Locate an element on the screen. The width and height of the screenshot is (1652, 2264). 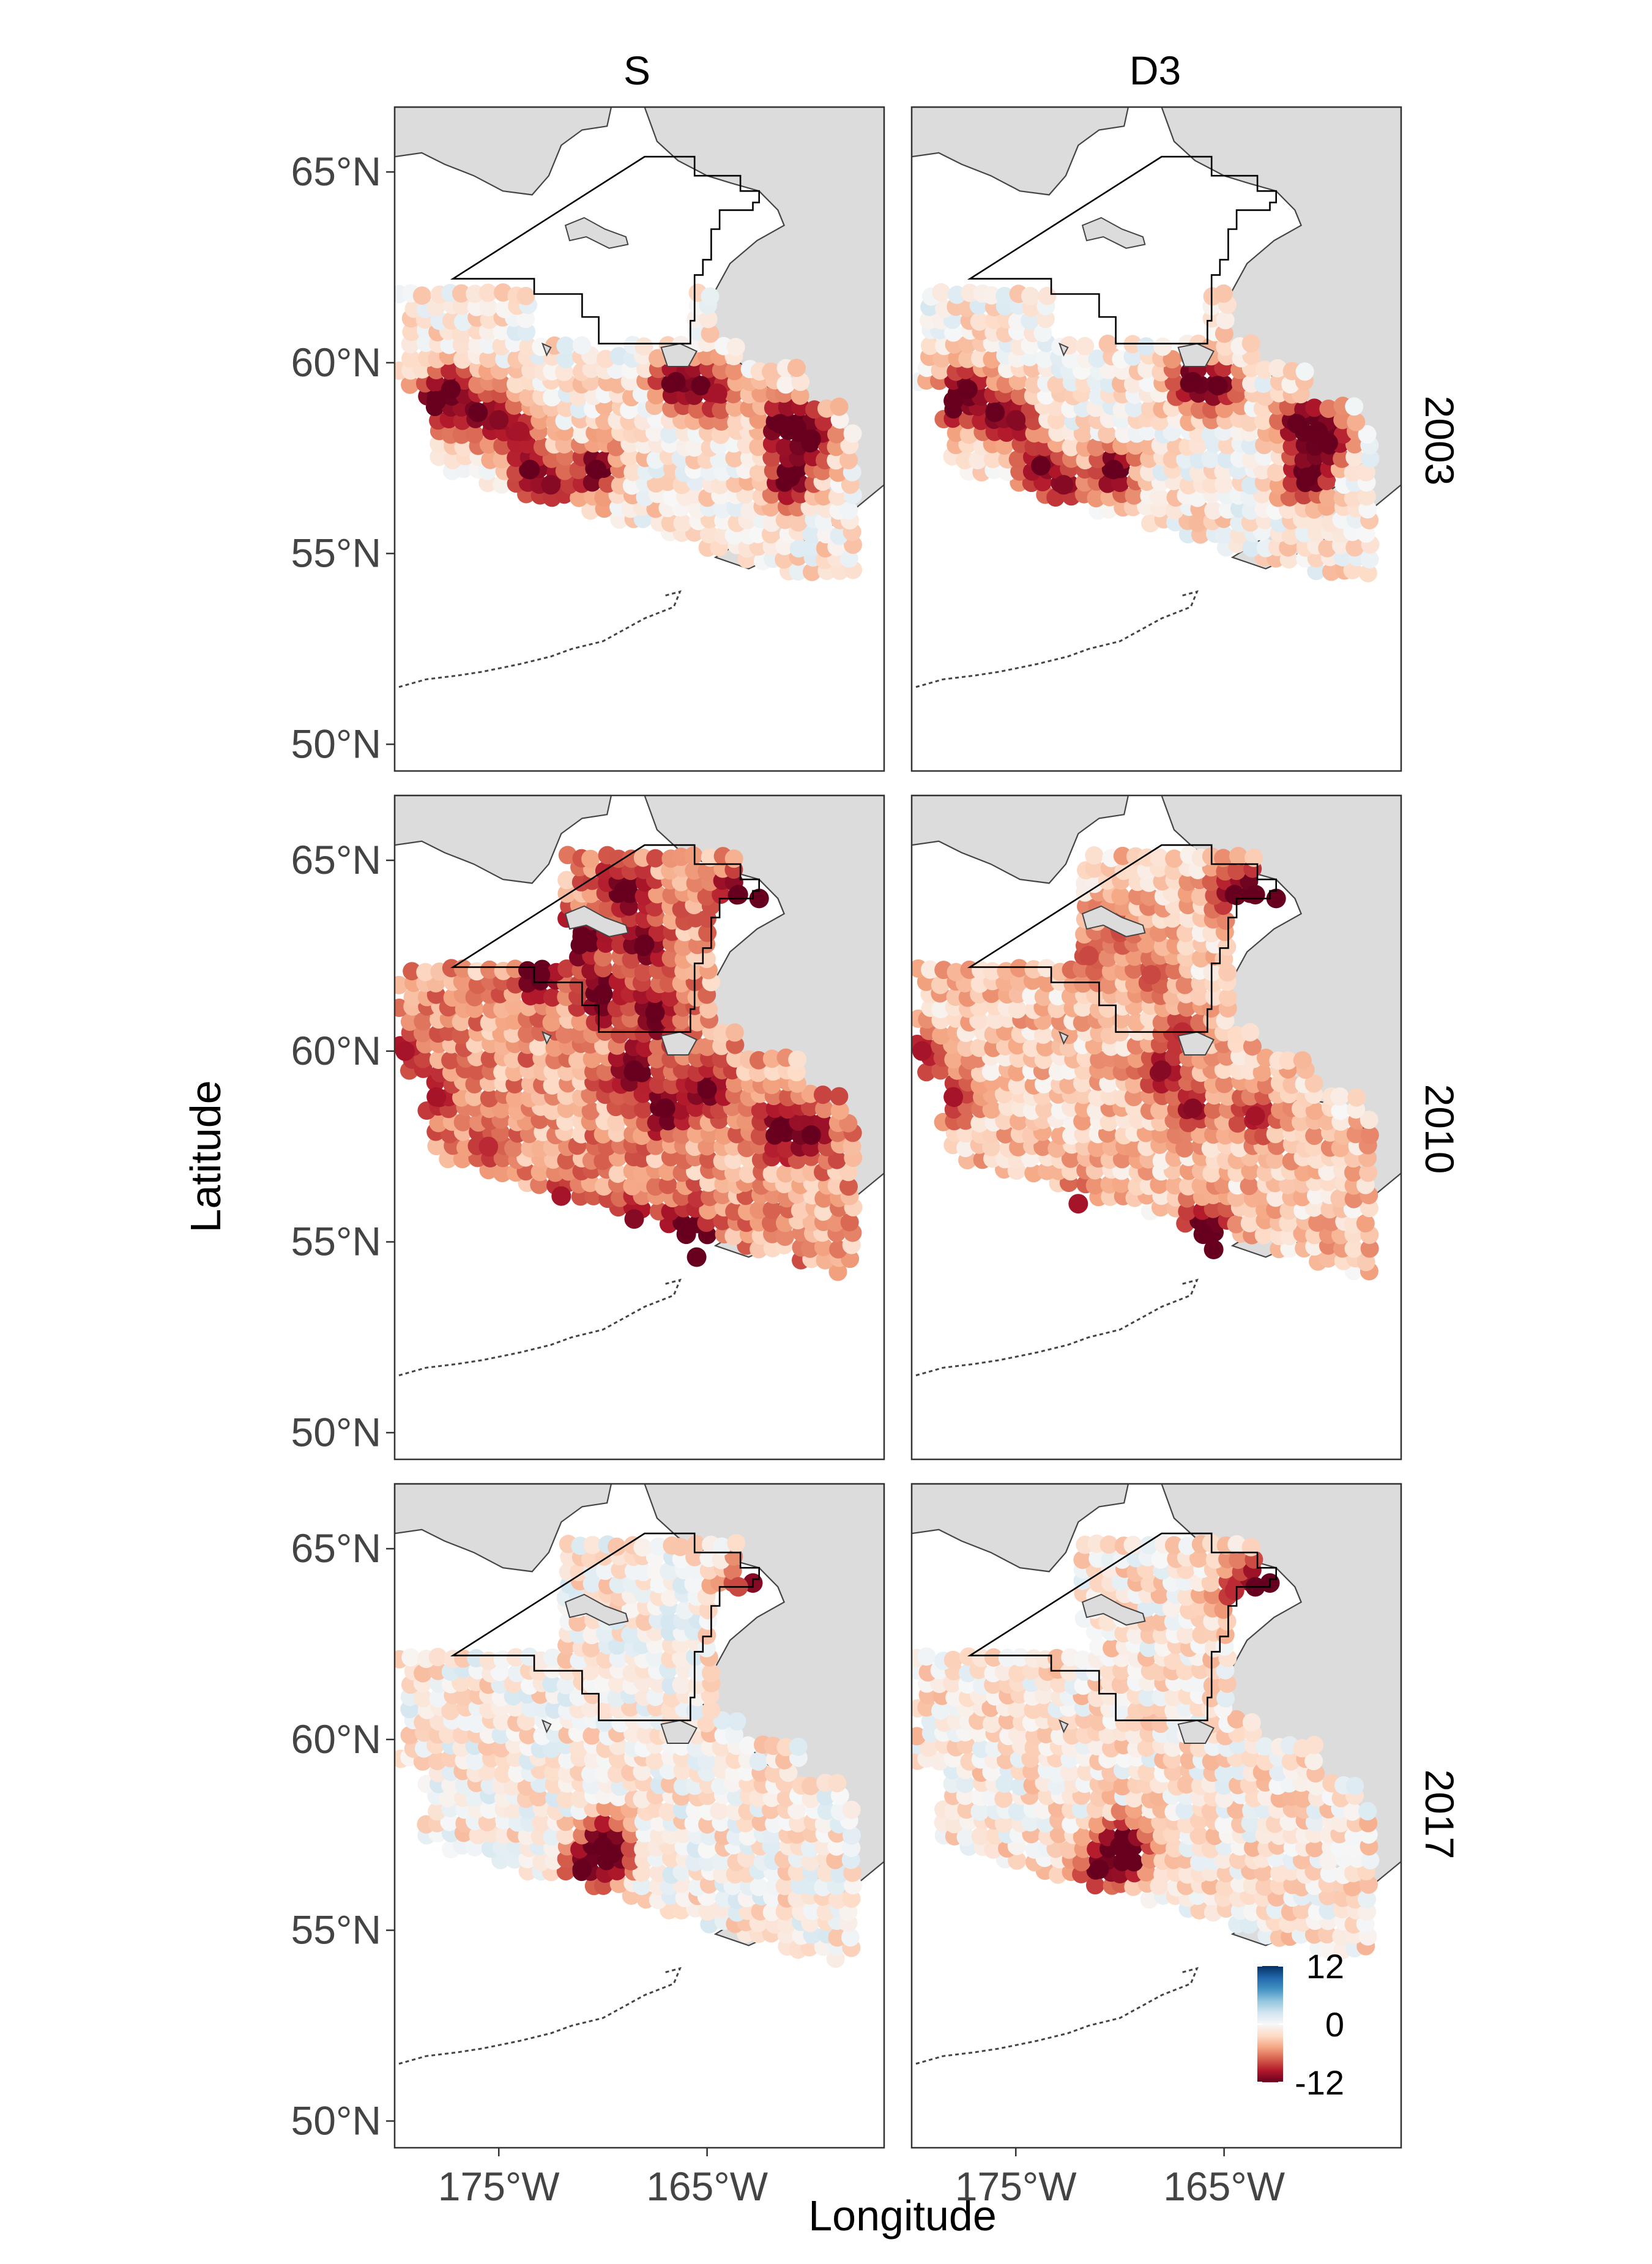
column-strip-label-s: S is located at coordinates (637, 70).